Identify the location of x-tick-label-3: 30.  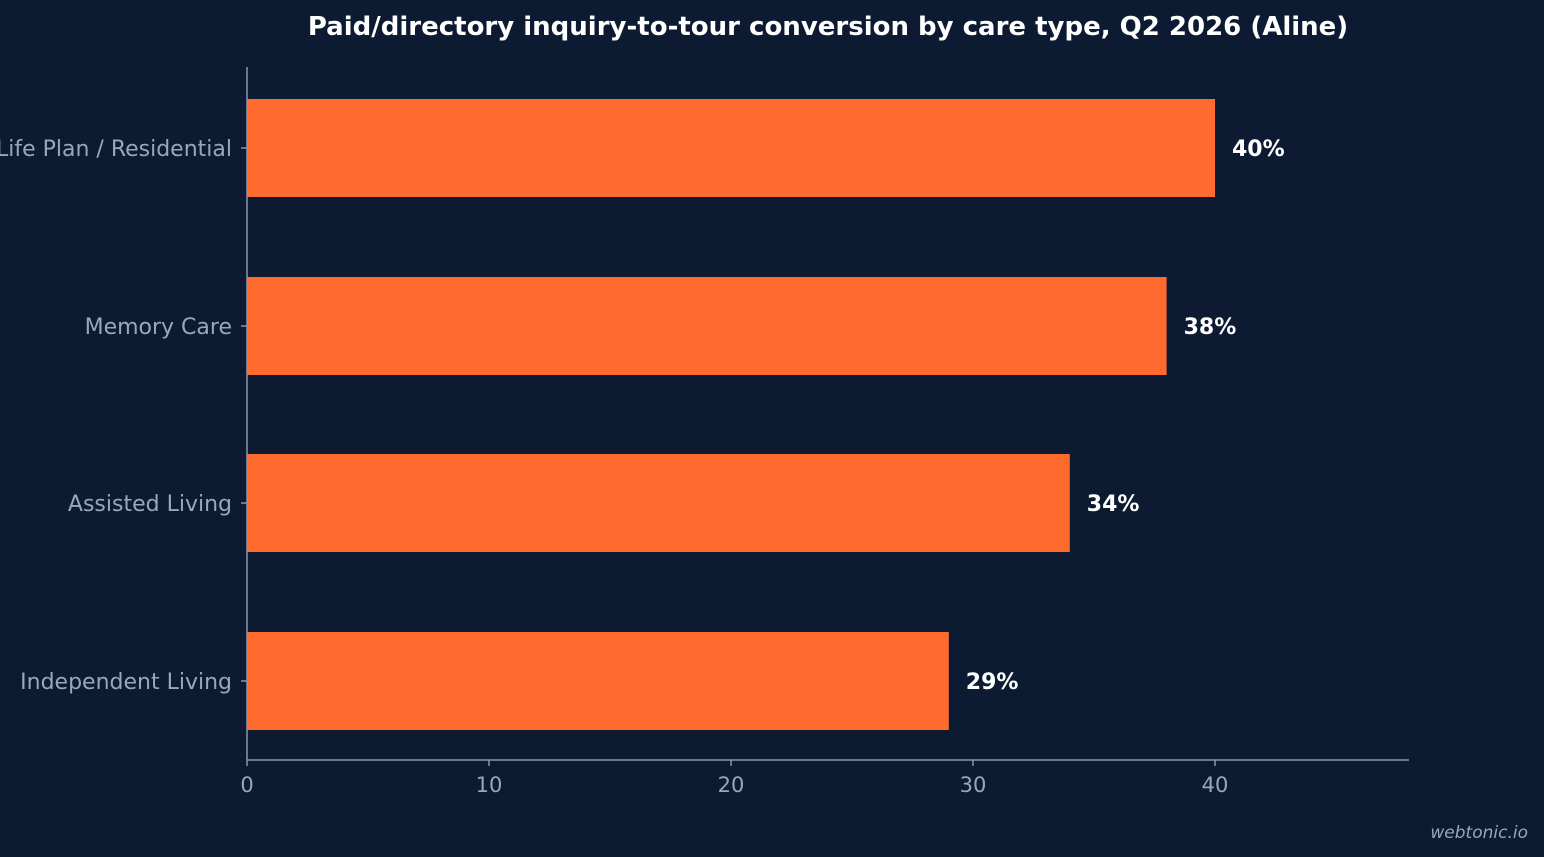
(973, 785).